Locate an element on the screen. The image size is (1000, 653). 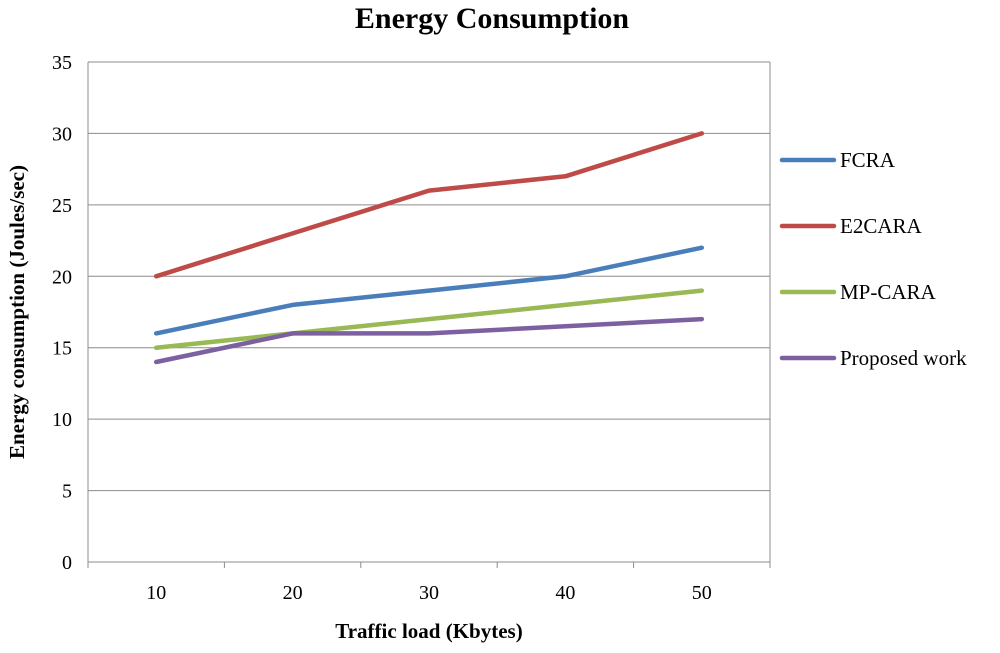
x-tick-label: 20 is located at coordinates (293, 593).